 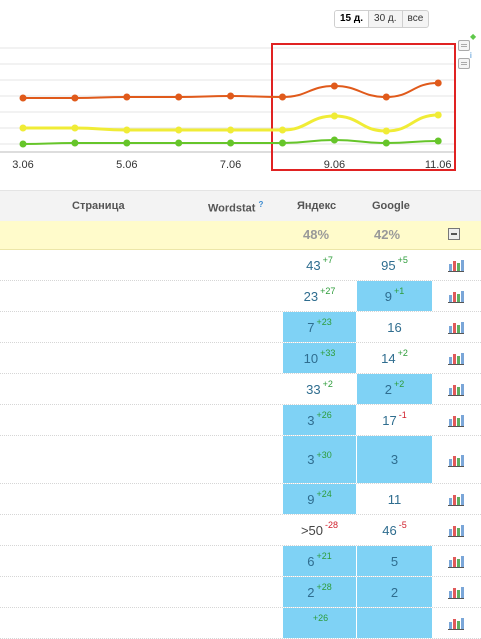 What do you see at coordinates (402, 525) in the screenshot?
I see `google-position-cell-delta: -5` at bounding box center [402, 525].